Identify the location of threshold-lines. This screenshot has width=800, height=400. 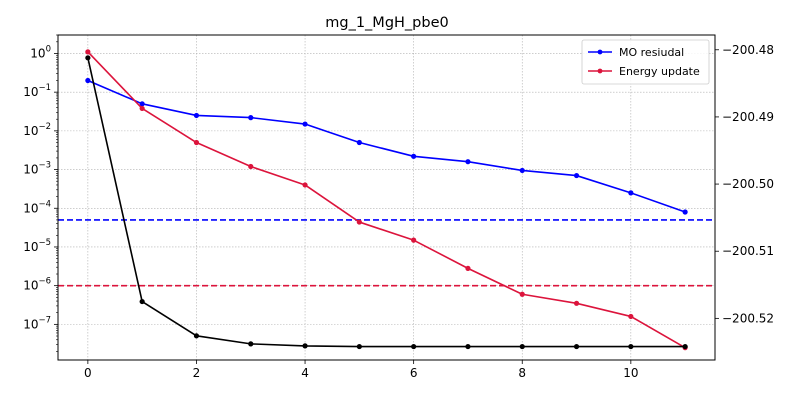
(386, 253).